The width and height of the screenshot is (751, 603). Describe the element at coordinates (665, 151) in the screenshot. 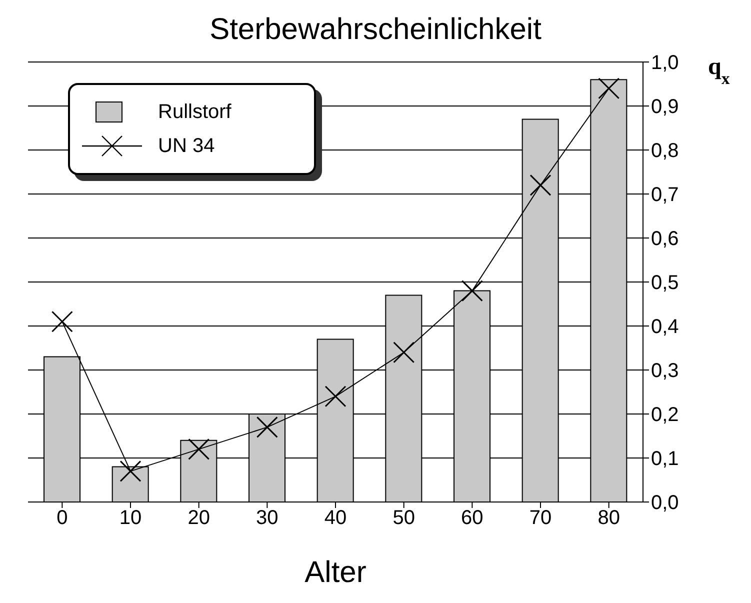

I see `y-tick-label: 0,8` at that location.